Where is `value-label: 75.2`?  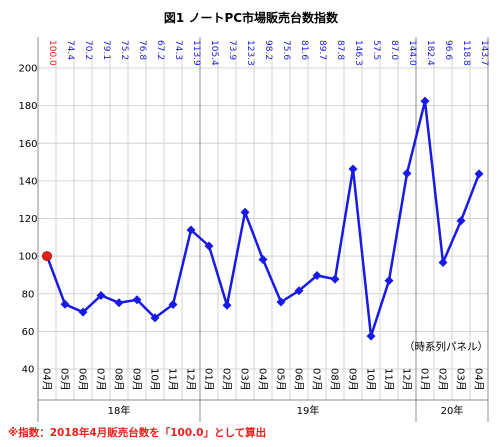
value-label: 75.2 is located at coordinates (124, 50).